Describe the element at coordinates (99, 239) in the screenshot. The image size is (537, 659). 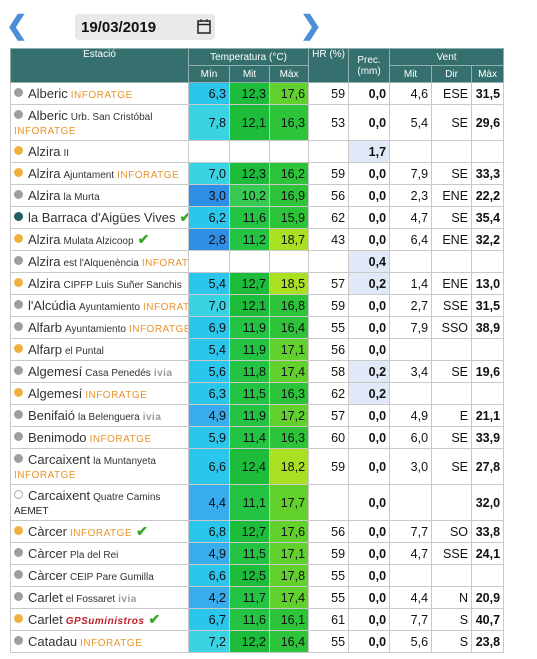
I see `station-cell: Alzira Mulata Alzicoop ✔` at that location.